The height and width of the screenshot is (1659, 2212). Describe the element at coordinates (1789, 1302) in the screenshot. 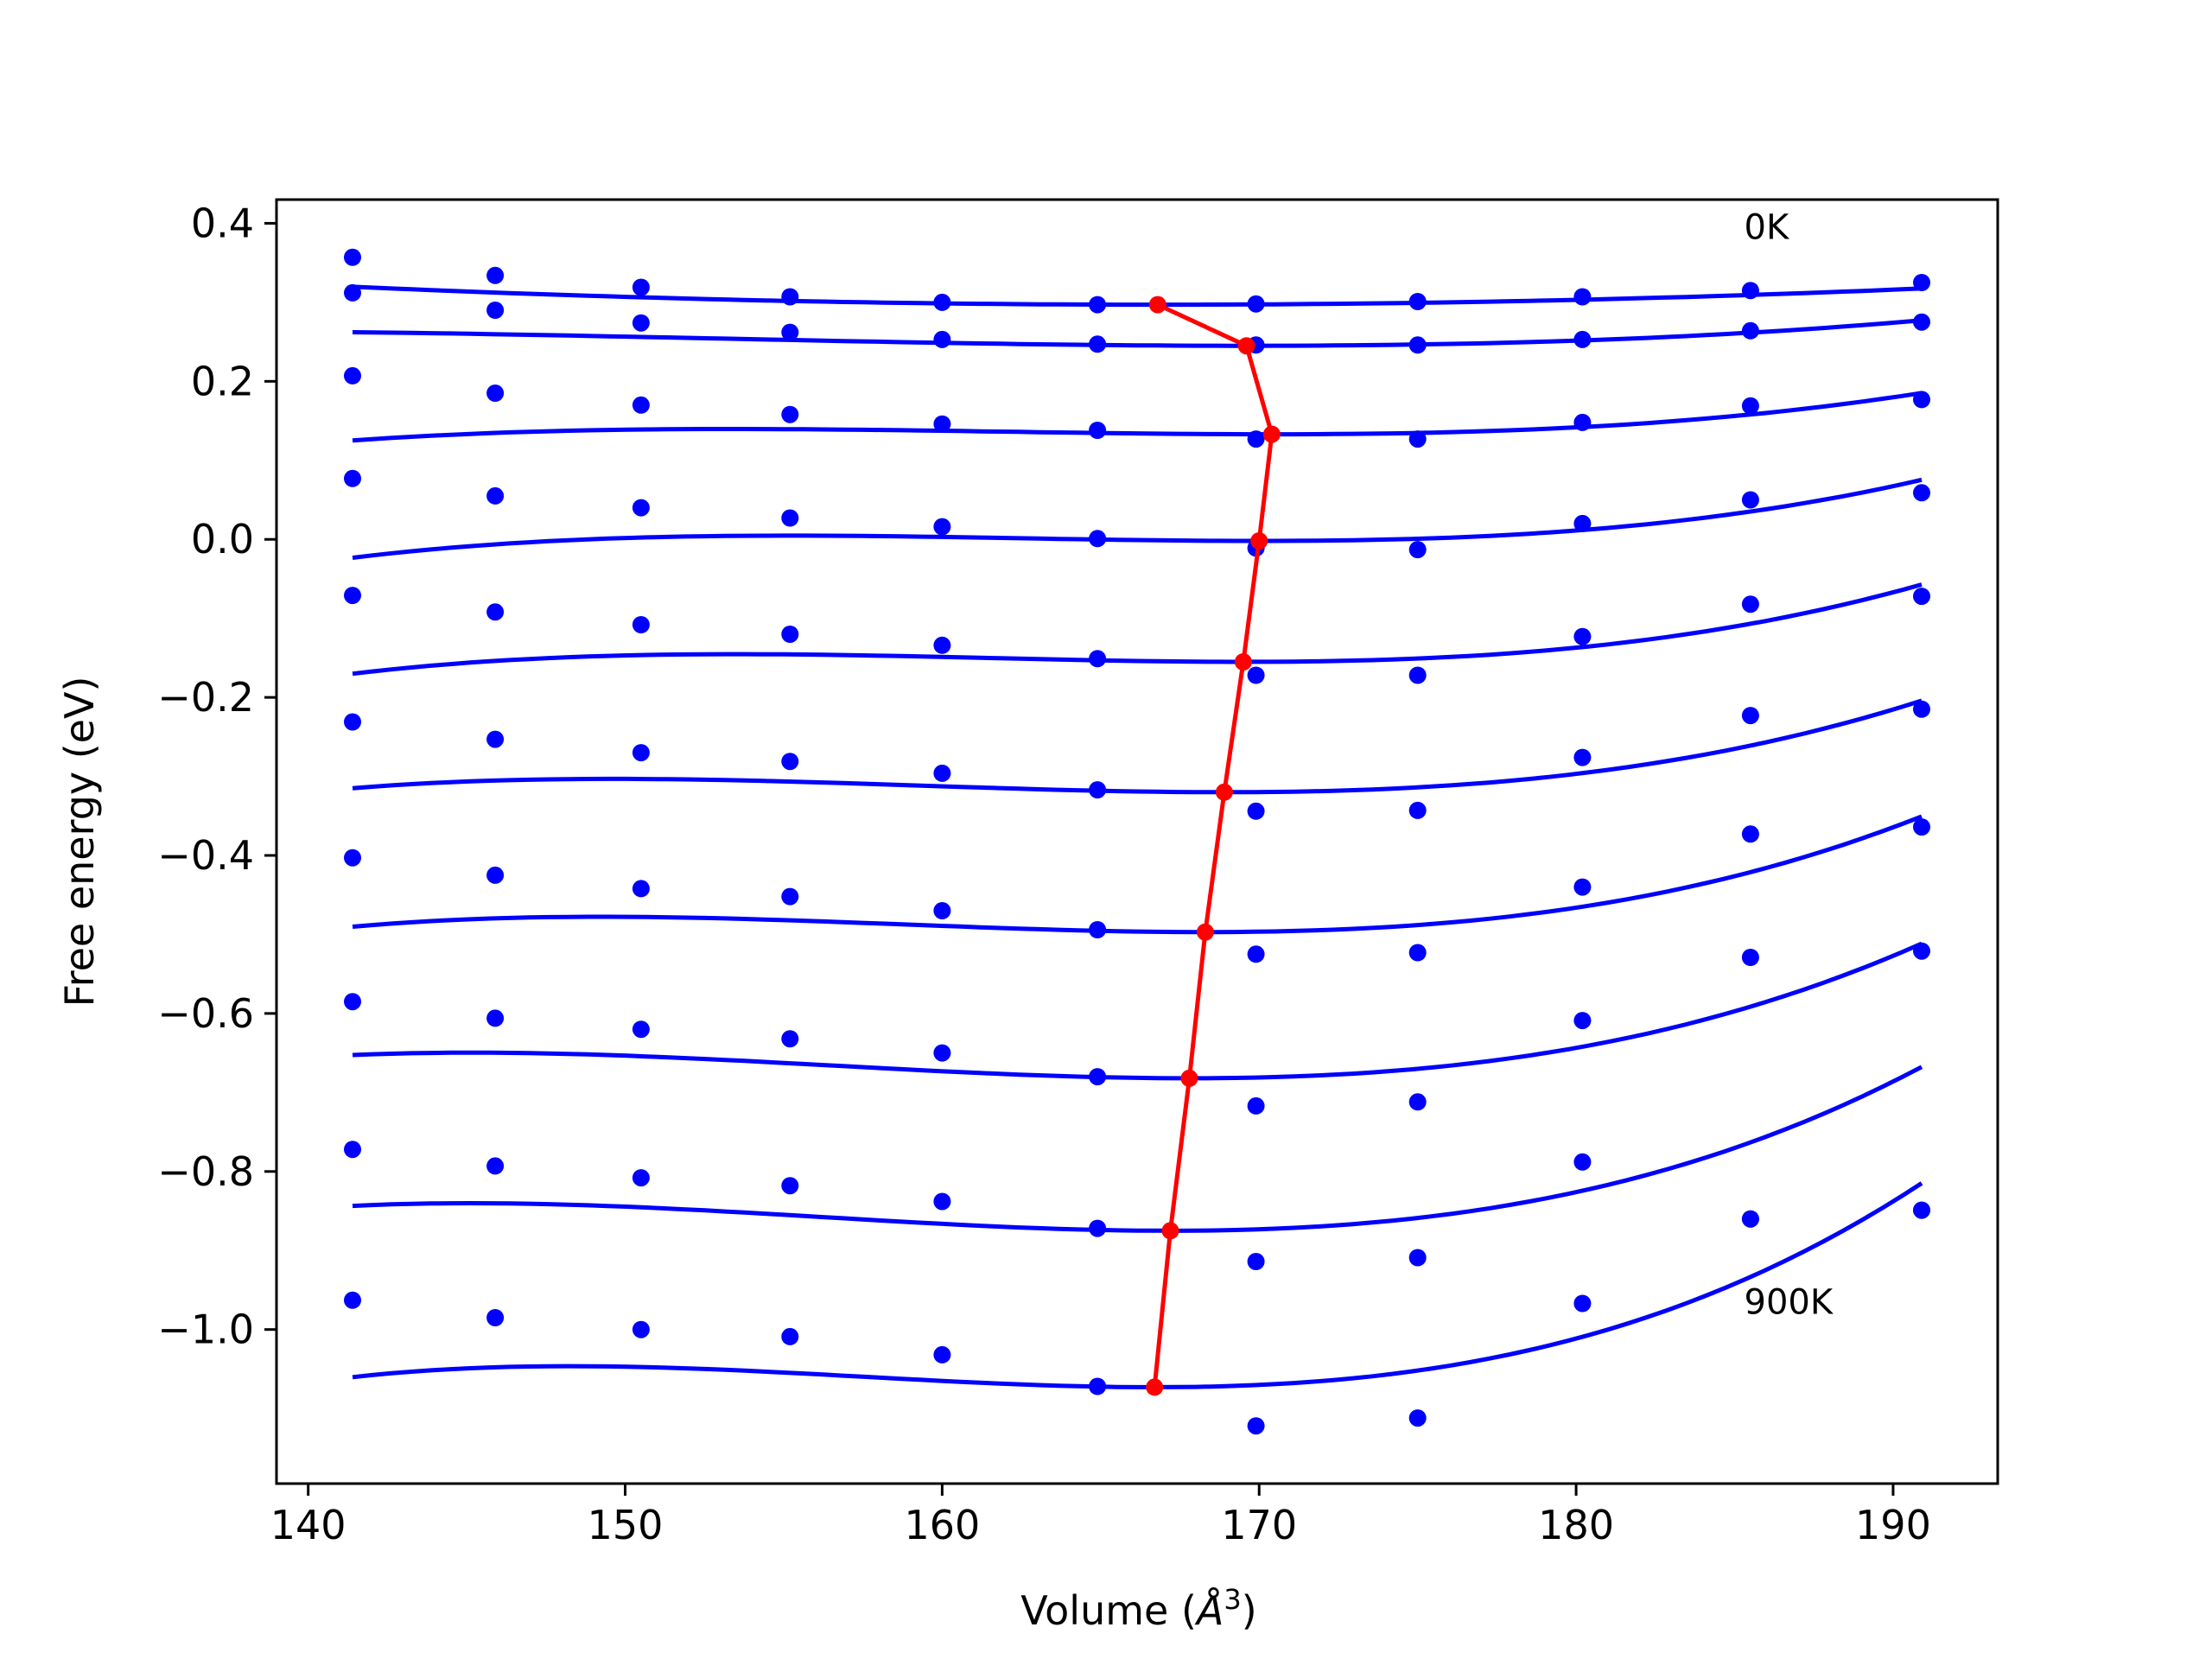

I see `annotation-1: 900K` at that location.